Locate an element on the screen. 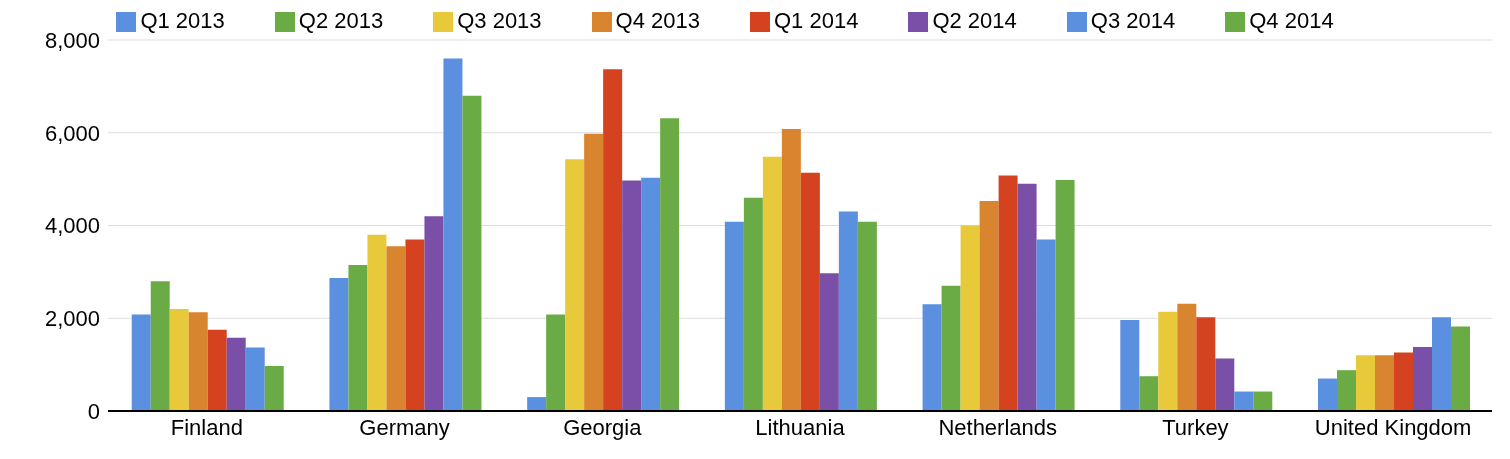 The height and width of the screenshot is (459, 1510). x-tick-label: Lithuania is located at coordinates (800, 427).